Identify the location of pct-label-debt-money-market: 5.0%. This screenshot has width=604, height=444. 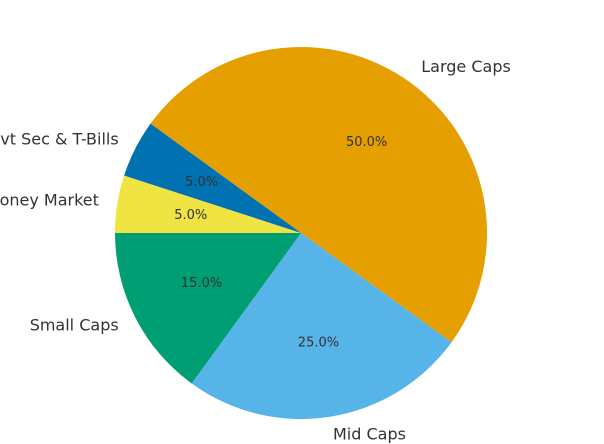
(190, 215).